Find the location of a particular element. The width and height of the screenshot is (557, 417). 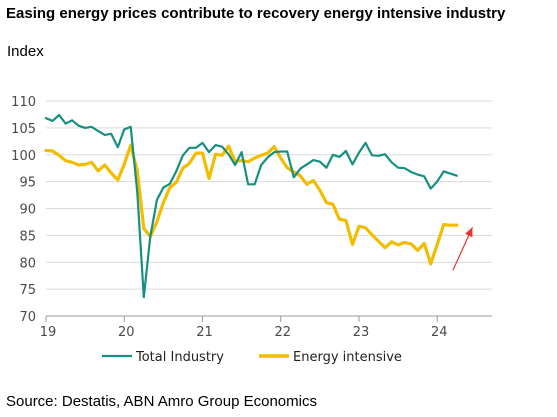

x-tick-label: 23 is located at coordinates (361, 332).